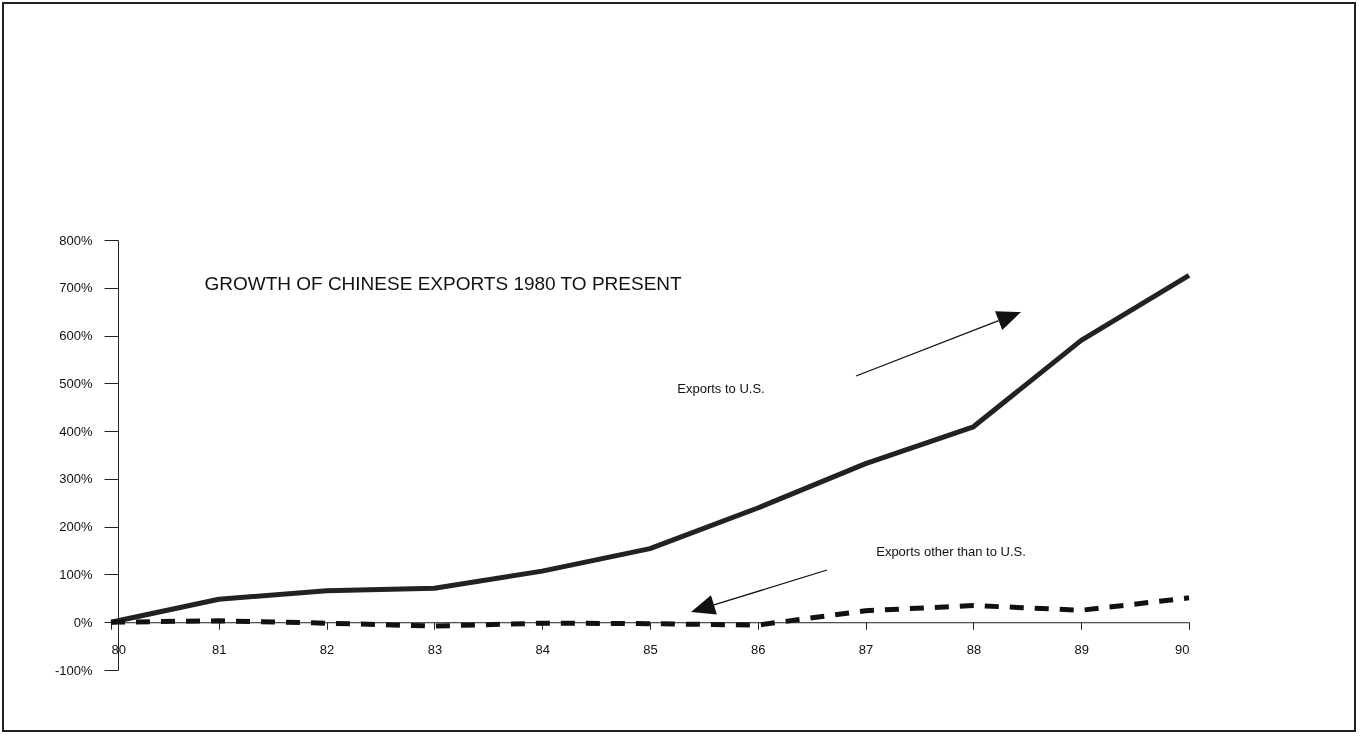 The width and height of the screenshot is (1362, 738). I want to click on x-tick-label: 85, so click(650, 649).